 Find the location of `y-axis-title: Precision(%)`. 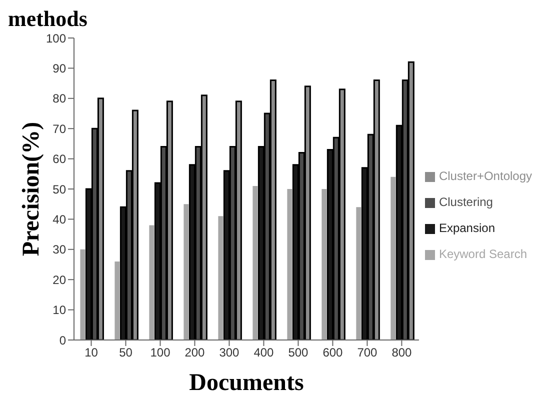

y-axis-title: Precision(%) is located at coordinates (31, 189).